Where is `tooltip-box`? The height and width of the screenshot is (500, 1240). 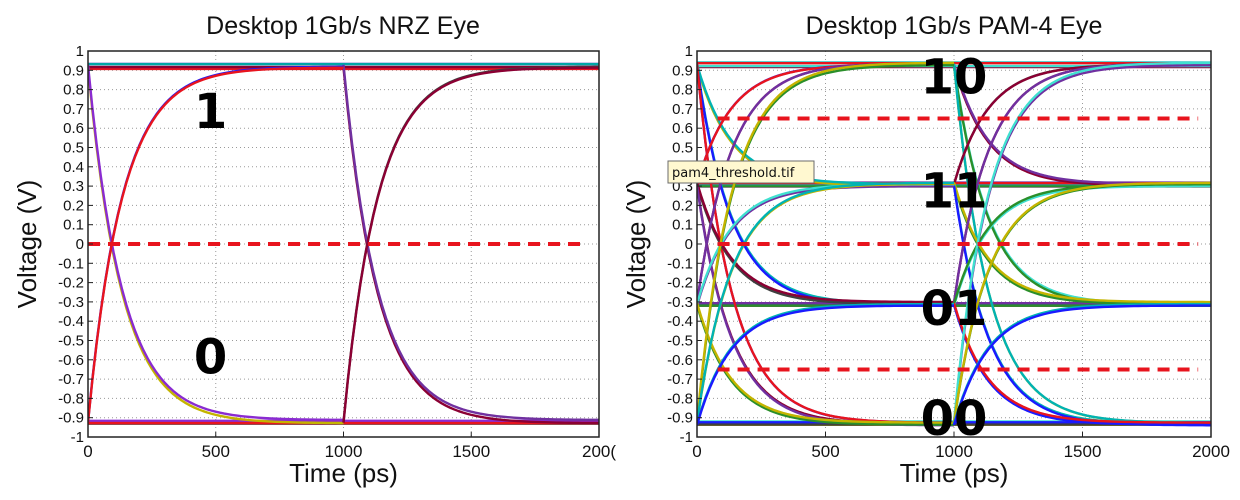
tooltip-box is located at coordinates (741, 172).